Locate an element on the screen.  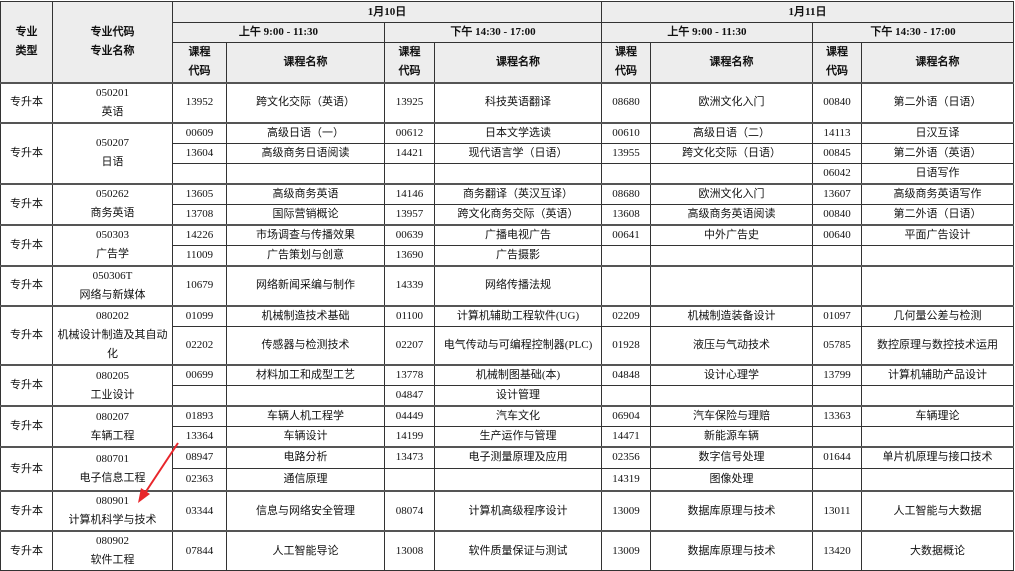
major-code-name: 080902 软件工程 is located at coordinates (112, 550).